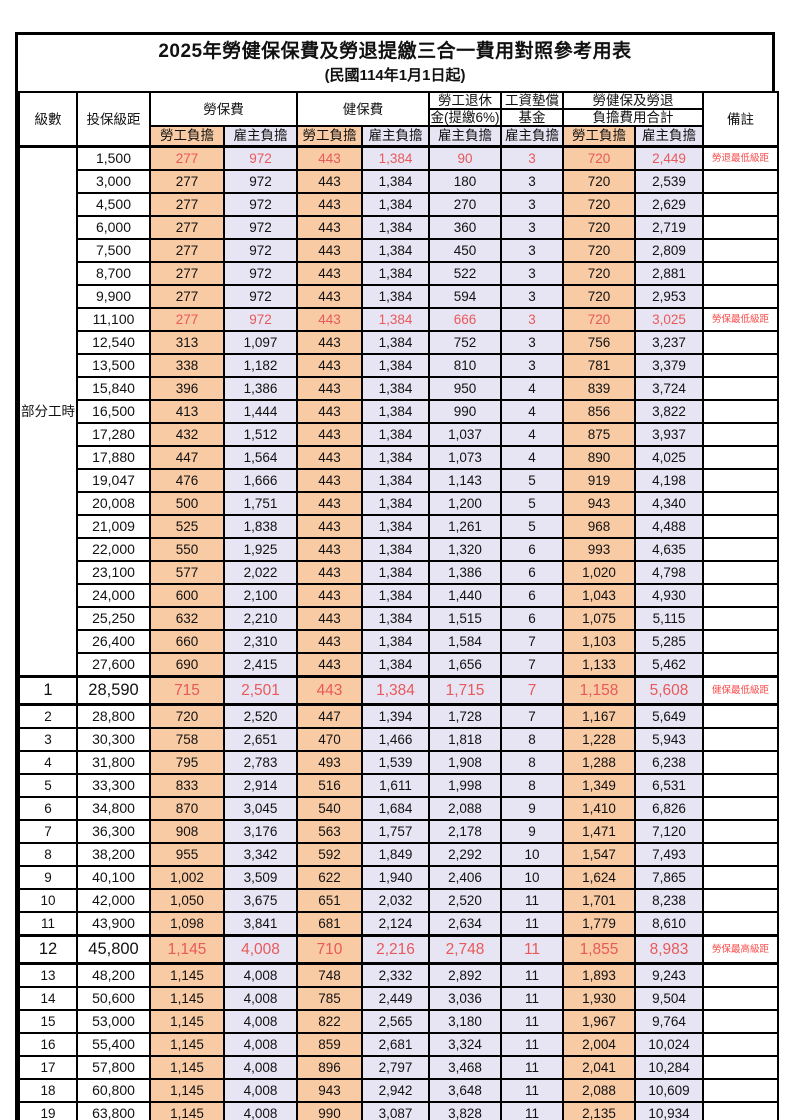  What do you see at coordinates (669, 785) in the screenshot?
I see `value-cell: 6,531` at bounding box center [669, 785].